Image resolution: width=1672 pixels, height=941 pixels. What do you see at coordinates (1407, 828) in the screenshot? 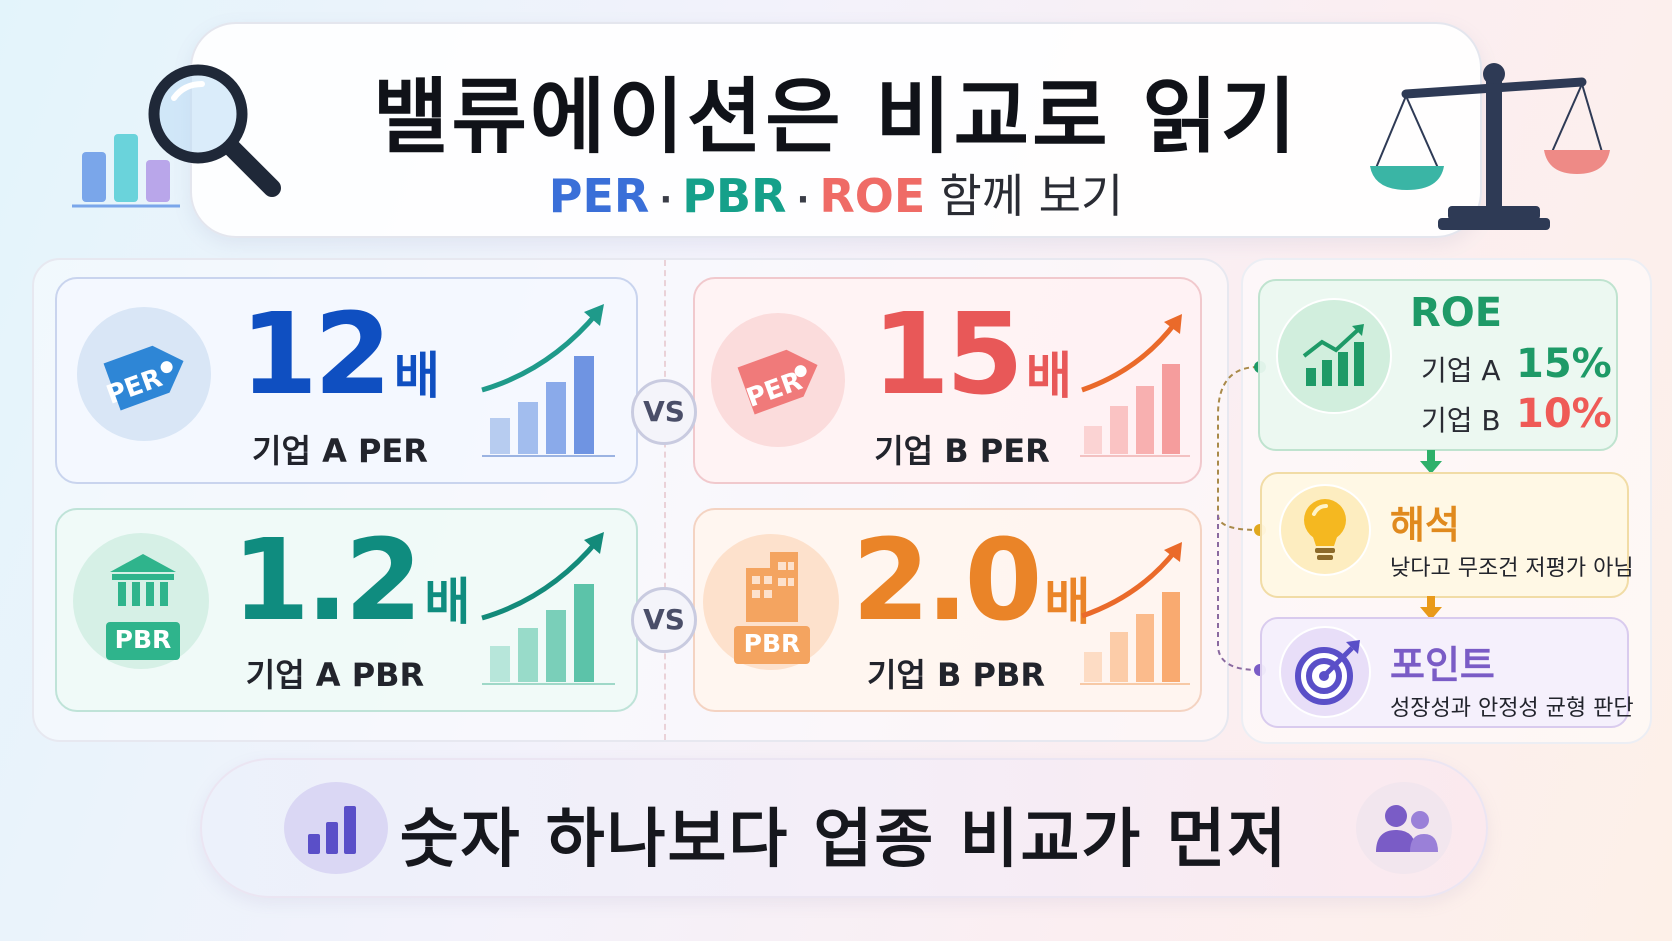
I see `people-icon` at bounding box center [1407, 828].